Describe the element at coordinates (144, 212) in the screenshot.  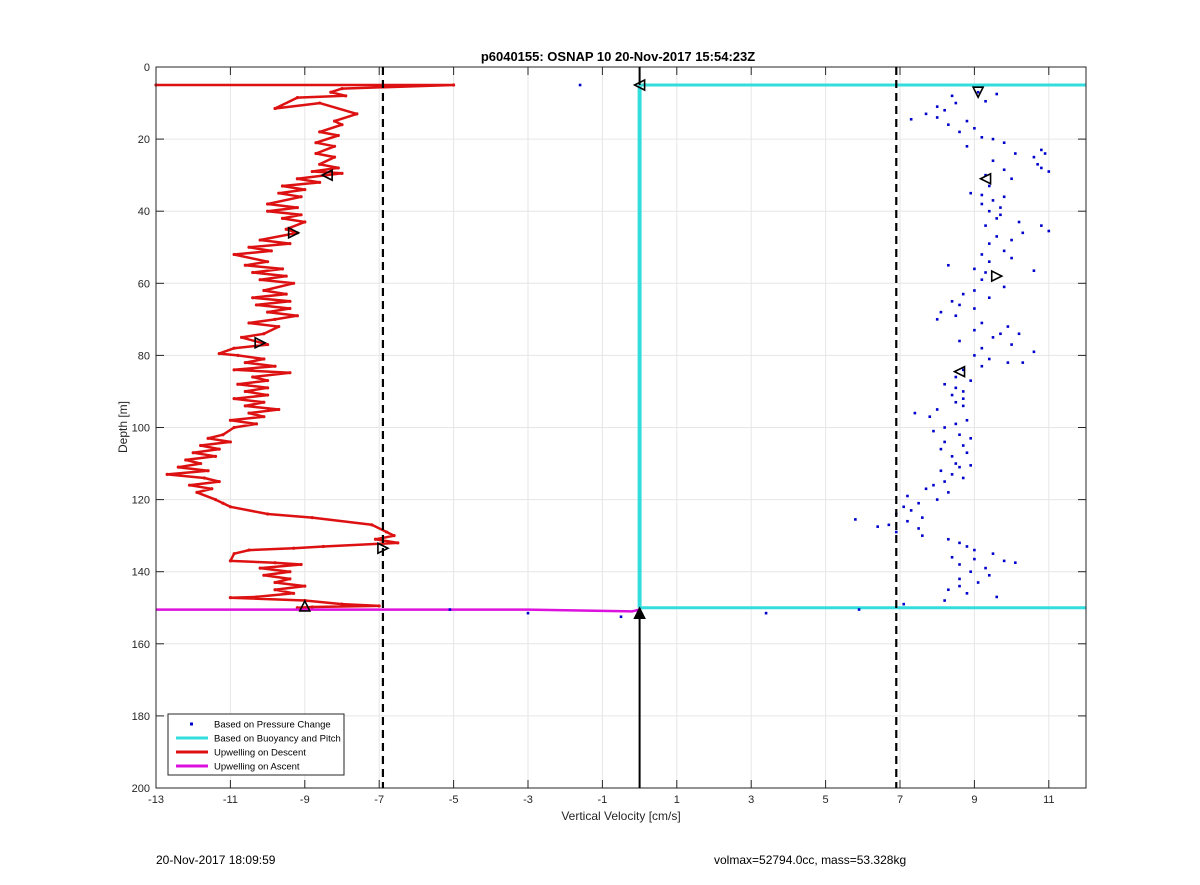
I see `y-tick-label: 40` at that location.